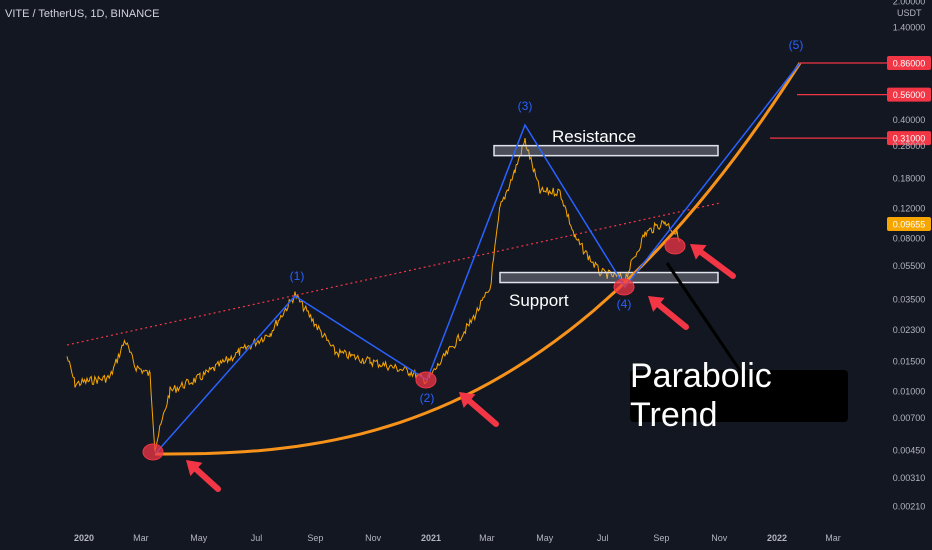 This screenshot has width=932, height=550. I want to click on y-tick-label: 0.09655, so click(909, 225).